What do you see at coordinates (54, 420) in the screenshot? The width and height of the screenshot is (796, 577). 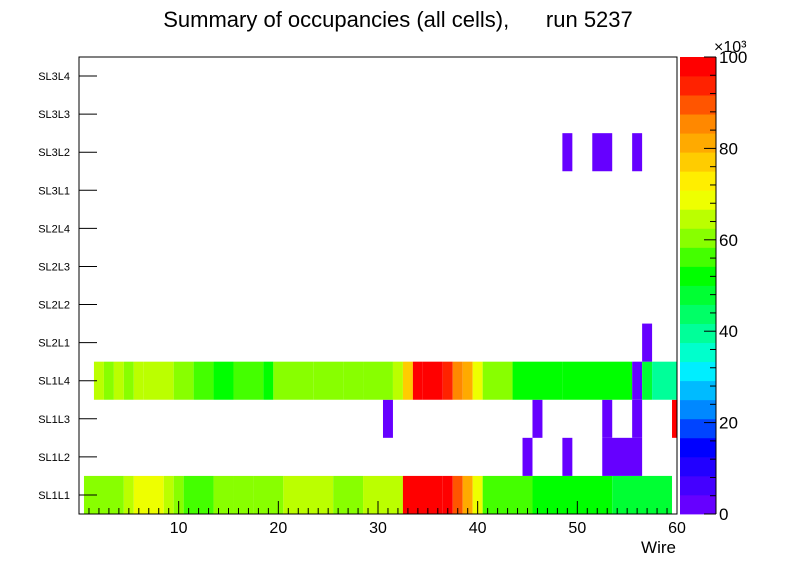 I see `y-tick-label: SL1L3` at bounding box center [54, 420].